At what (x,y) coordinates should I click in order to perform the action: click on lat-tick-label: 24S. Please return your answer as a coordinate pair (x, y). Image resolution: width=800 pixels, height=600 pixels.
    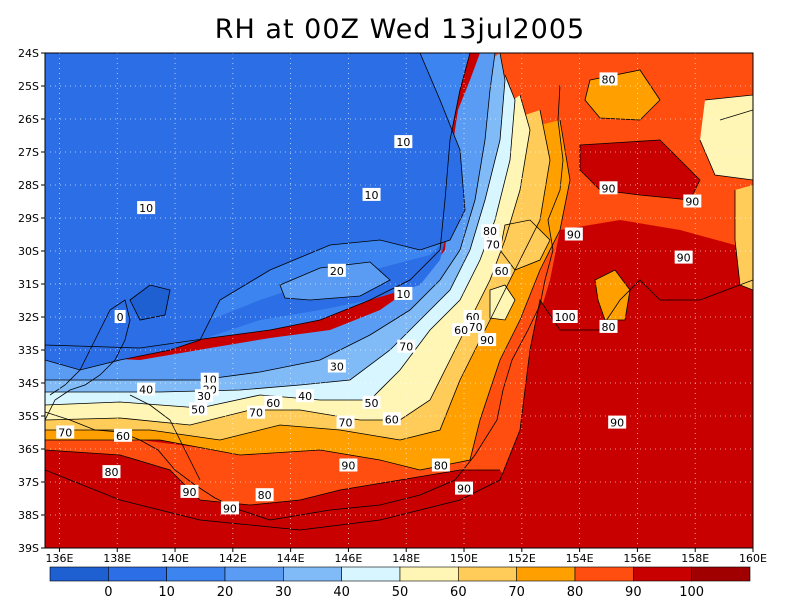
    Looking at the image, I should click on (28, 53).